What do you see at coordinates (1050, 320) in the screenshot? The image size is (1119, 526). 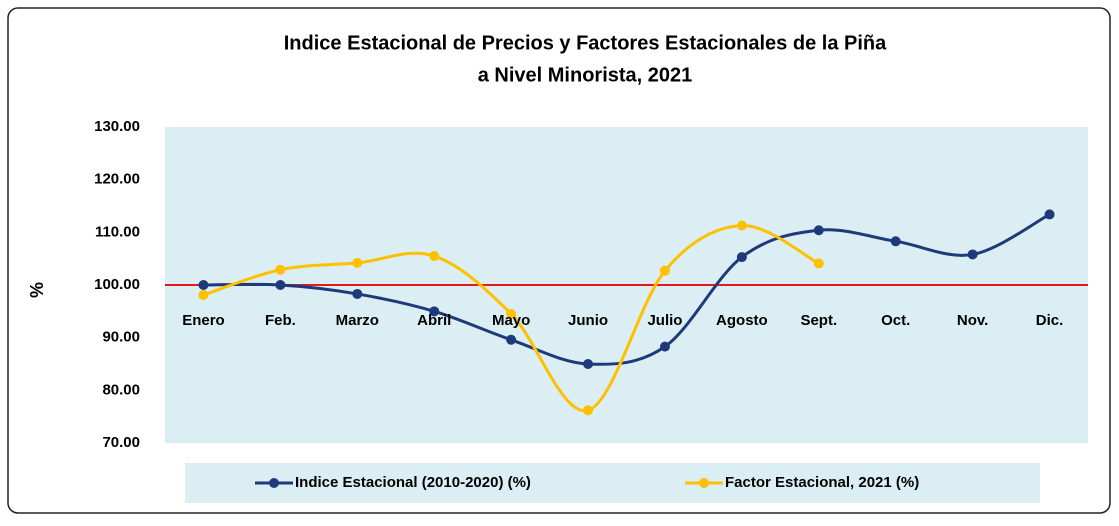 I see `x-tick-label: Dic.` at bounding box center [1050, 320].